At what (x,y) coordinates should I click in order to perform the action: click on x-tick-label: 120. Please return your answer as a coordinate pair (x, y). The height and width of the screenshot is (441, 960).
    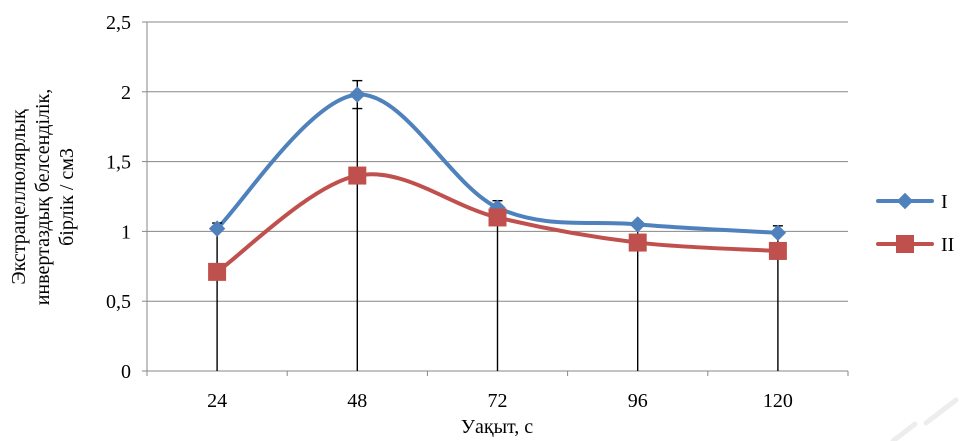
    Looking at the image, I should click on (778, 401).